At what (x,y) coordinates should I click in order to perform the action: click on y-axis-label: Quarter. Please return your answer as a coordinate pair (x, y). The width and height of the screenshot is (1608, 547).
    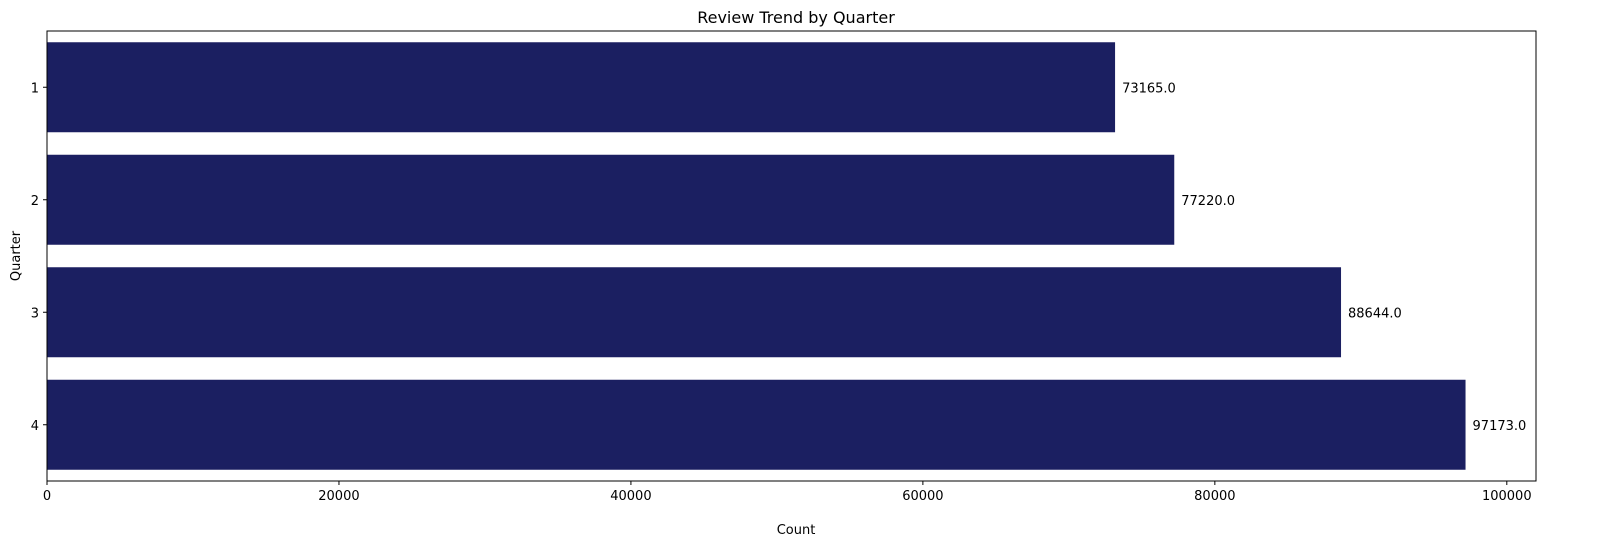
    Looking at the image, I should click on (16, 255).